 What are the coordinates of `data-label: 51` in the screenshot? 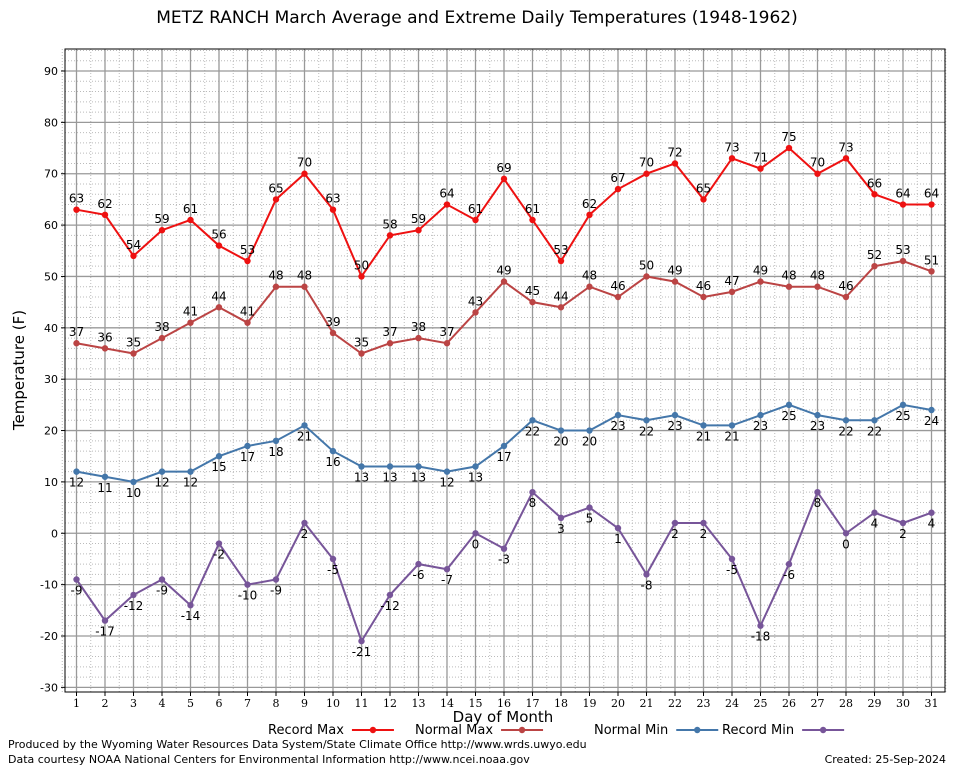 It's located at (931, 260).